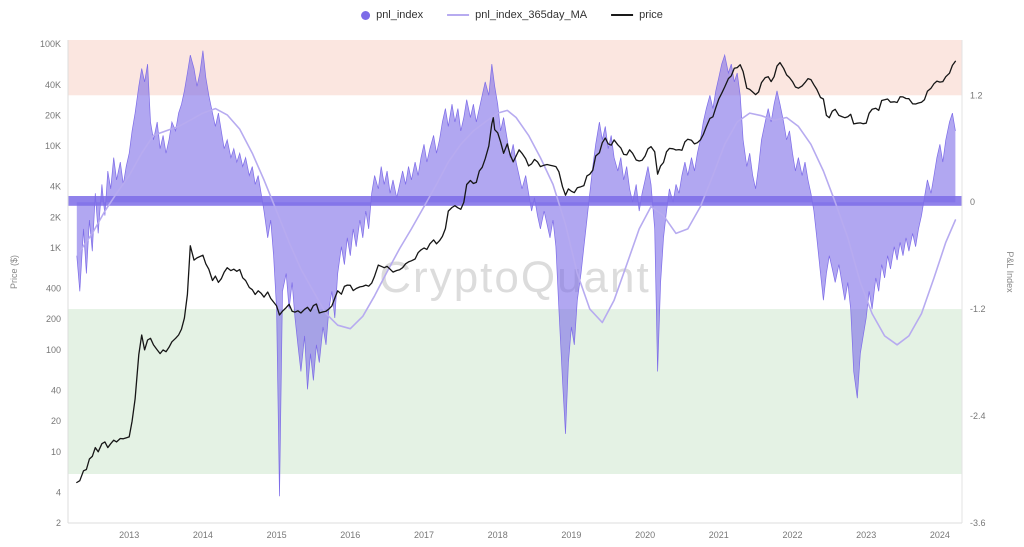 The height and width of the screenshot is (547, 1024). I want to click on right-axis-title: P&L Index, so click(1010, 272).